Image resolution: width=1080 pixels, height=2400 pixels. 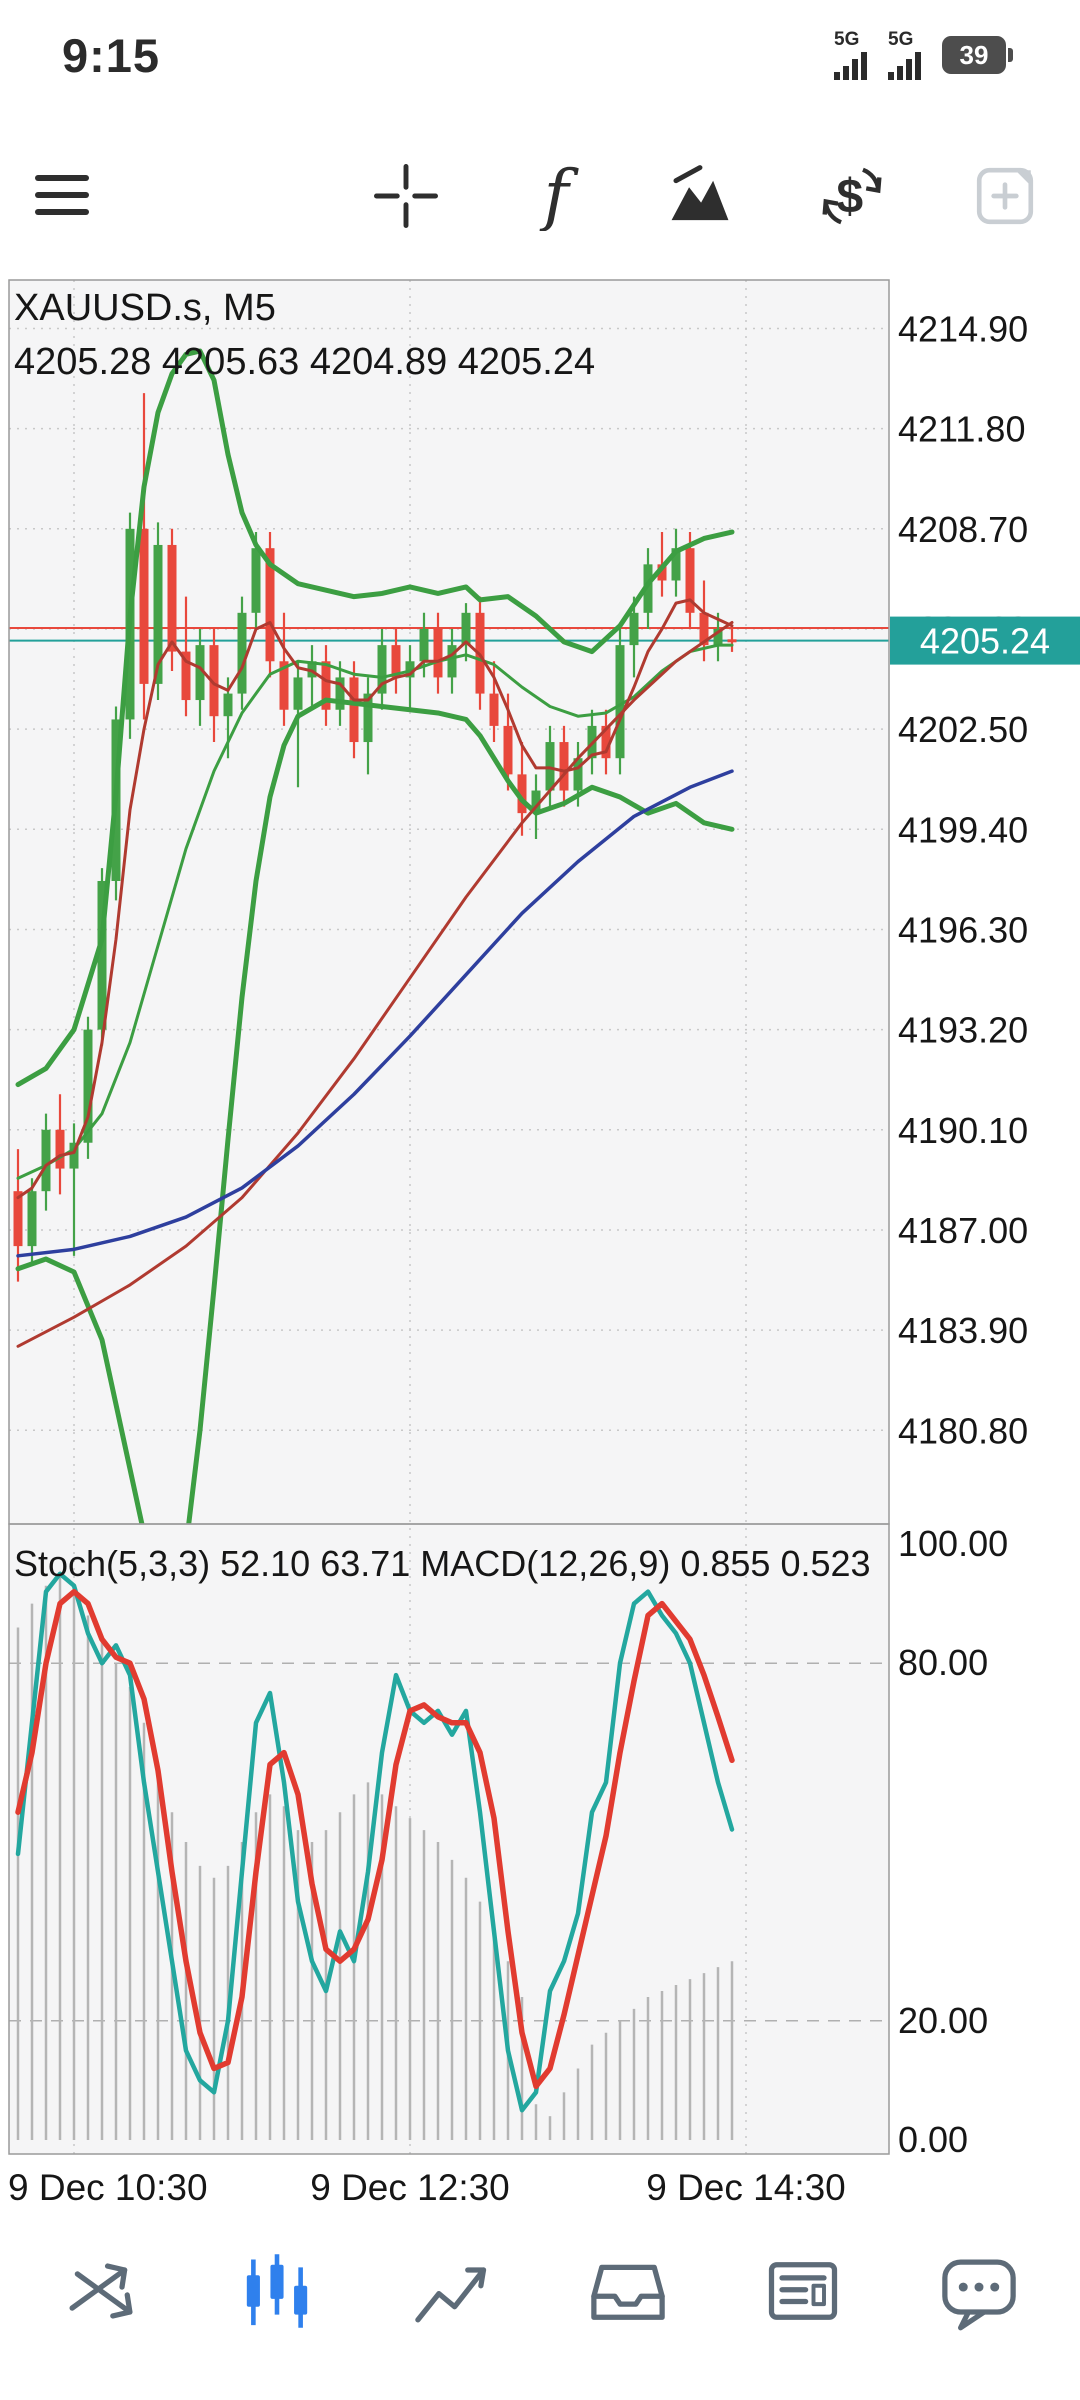 I want to click on nav-charts-button, so click(x=452, y=2291).